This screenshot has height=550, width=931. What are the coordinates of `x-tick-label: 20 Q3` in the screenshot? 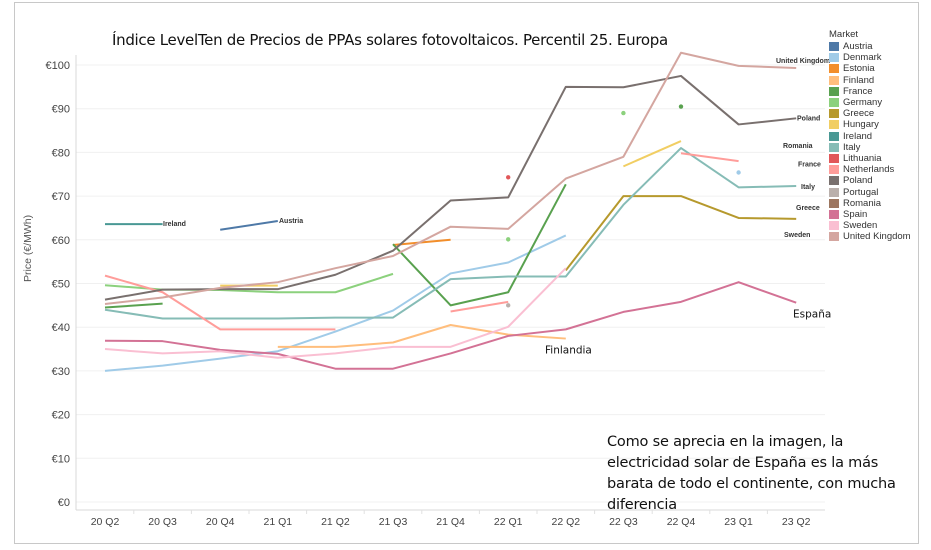 It's located at (162, 522).